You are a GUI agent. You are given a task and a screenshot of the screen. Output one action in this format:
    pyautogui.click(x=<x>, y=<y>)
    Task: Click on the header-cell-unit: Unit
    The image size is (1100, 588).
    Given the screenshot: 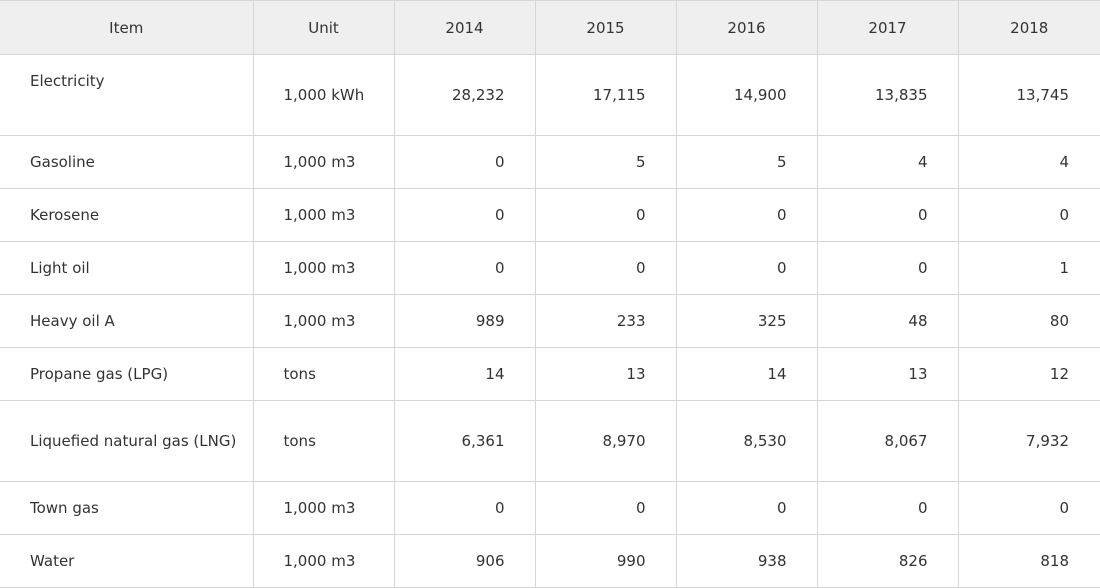 What is the action you would take?
    pyautogui.click(x=323, y=27)
    